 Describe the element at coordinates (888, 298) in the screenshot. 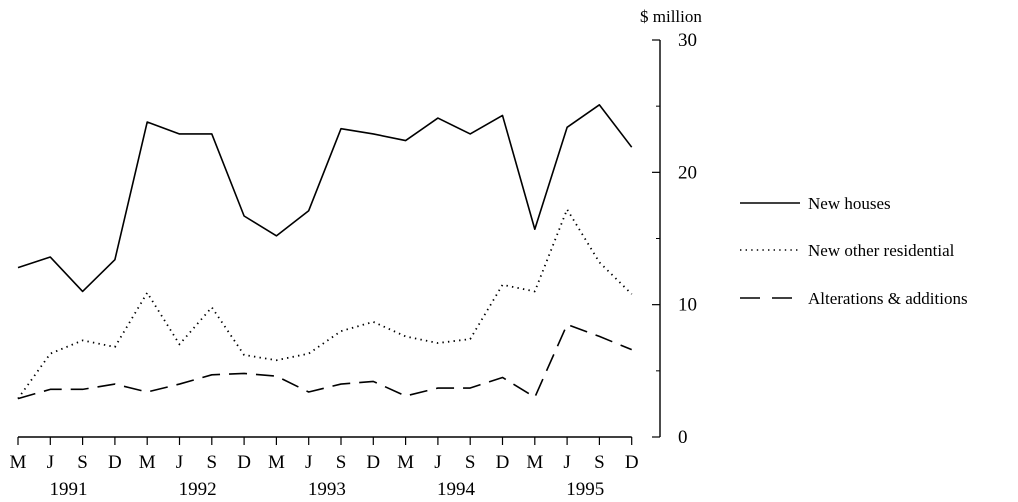

I see `legend-label: Alterations & additions` at that location.